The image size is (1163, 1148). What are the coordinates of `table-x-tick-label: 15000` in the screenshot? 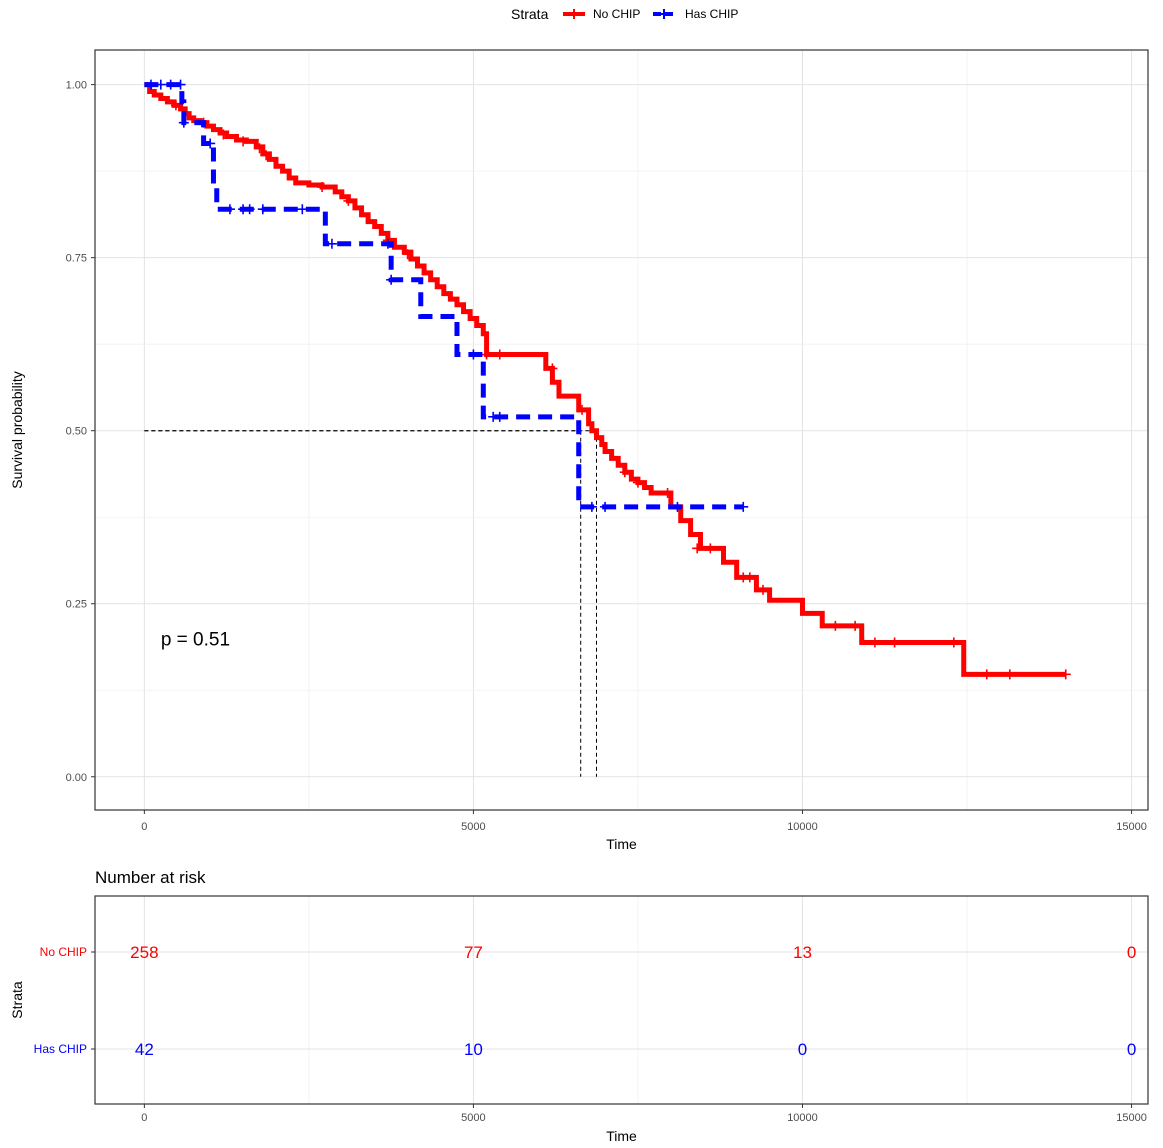 It's located at (1131, 1118).